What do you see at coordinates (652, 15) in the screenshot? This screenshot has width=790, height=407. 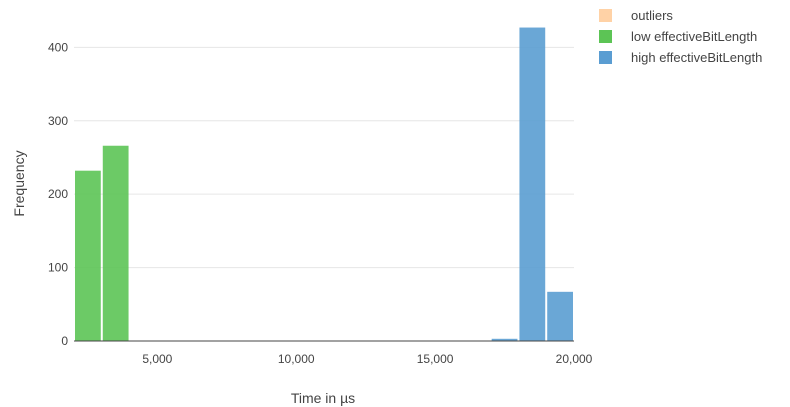 I see `legend-label: outliers` at bounding box center [652, 15].